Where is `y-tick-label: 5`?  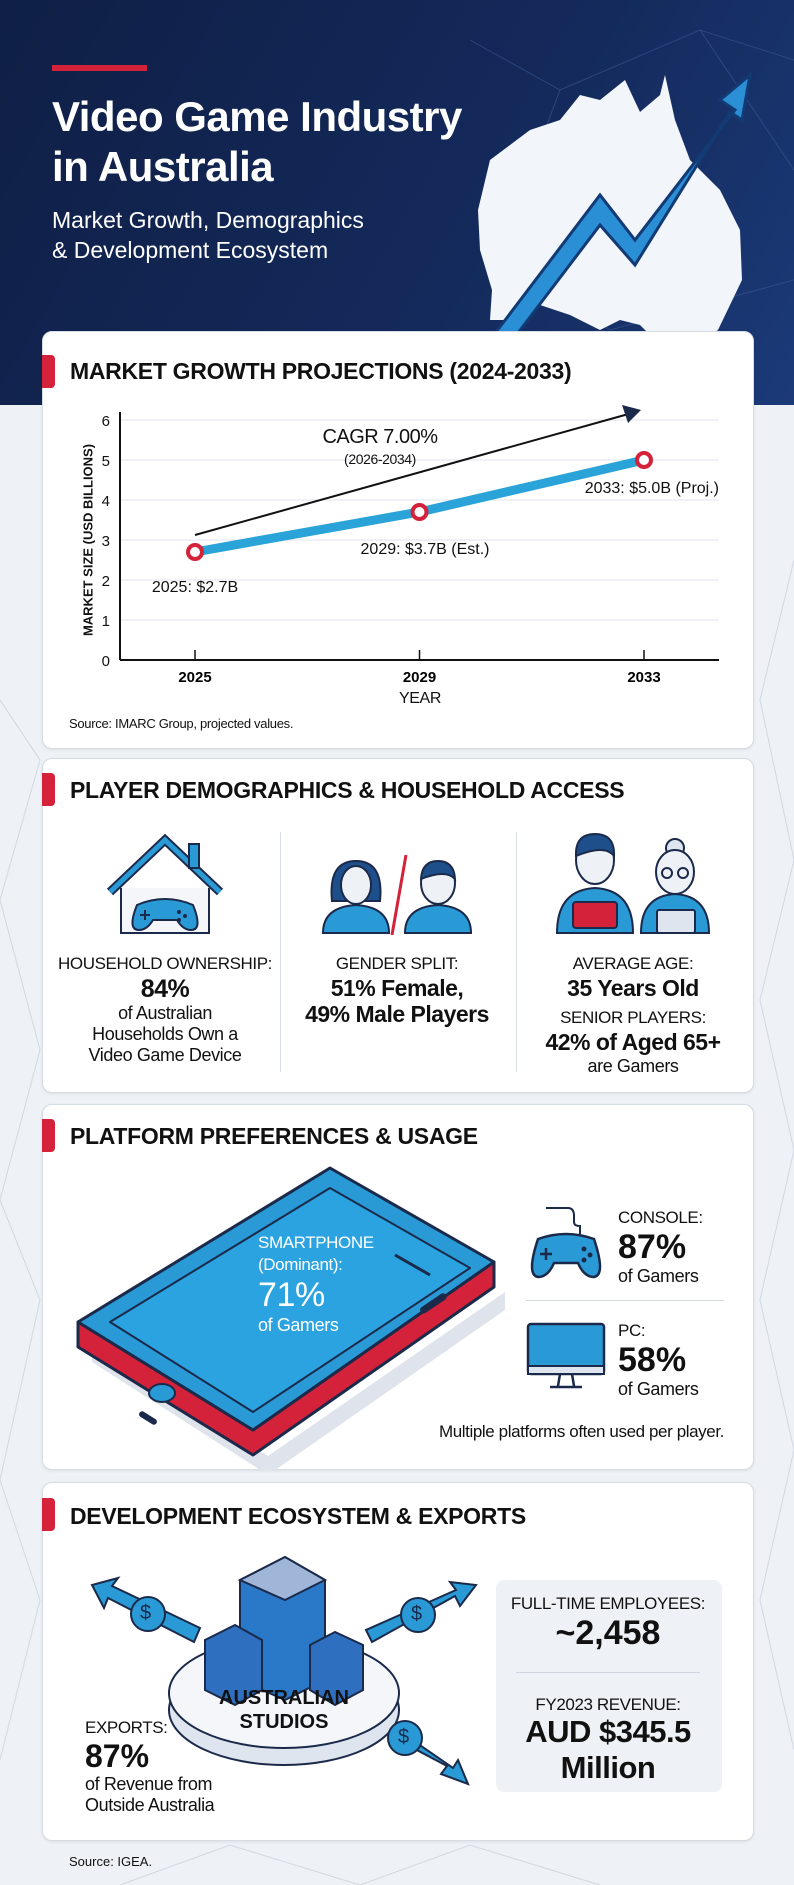 y-tick-label: 5 is located at coordinates (106, 461).